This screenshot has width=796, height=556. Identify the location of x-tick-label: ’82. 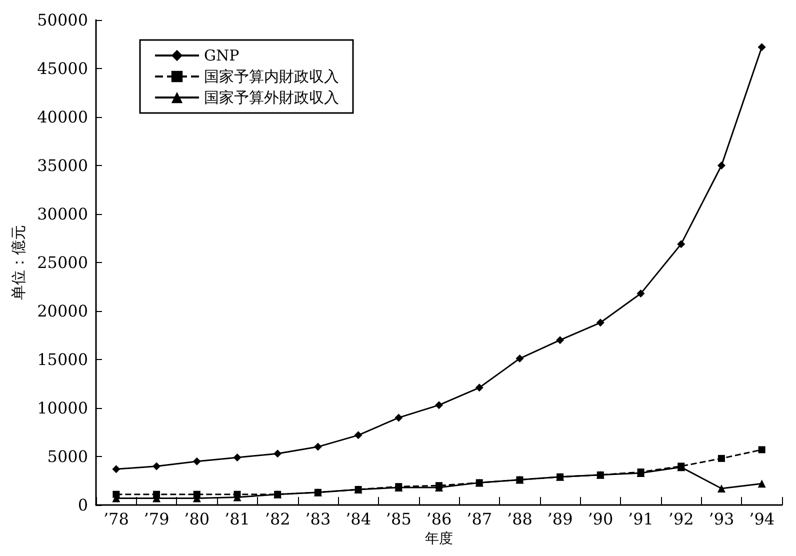
(277, 519).